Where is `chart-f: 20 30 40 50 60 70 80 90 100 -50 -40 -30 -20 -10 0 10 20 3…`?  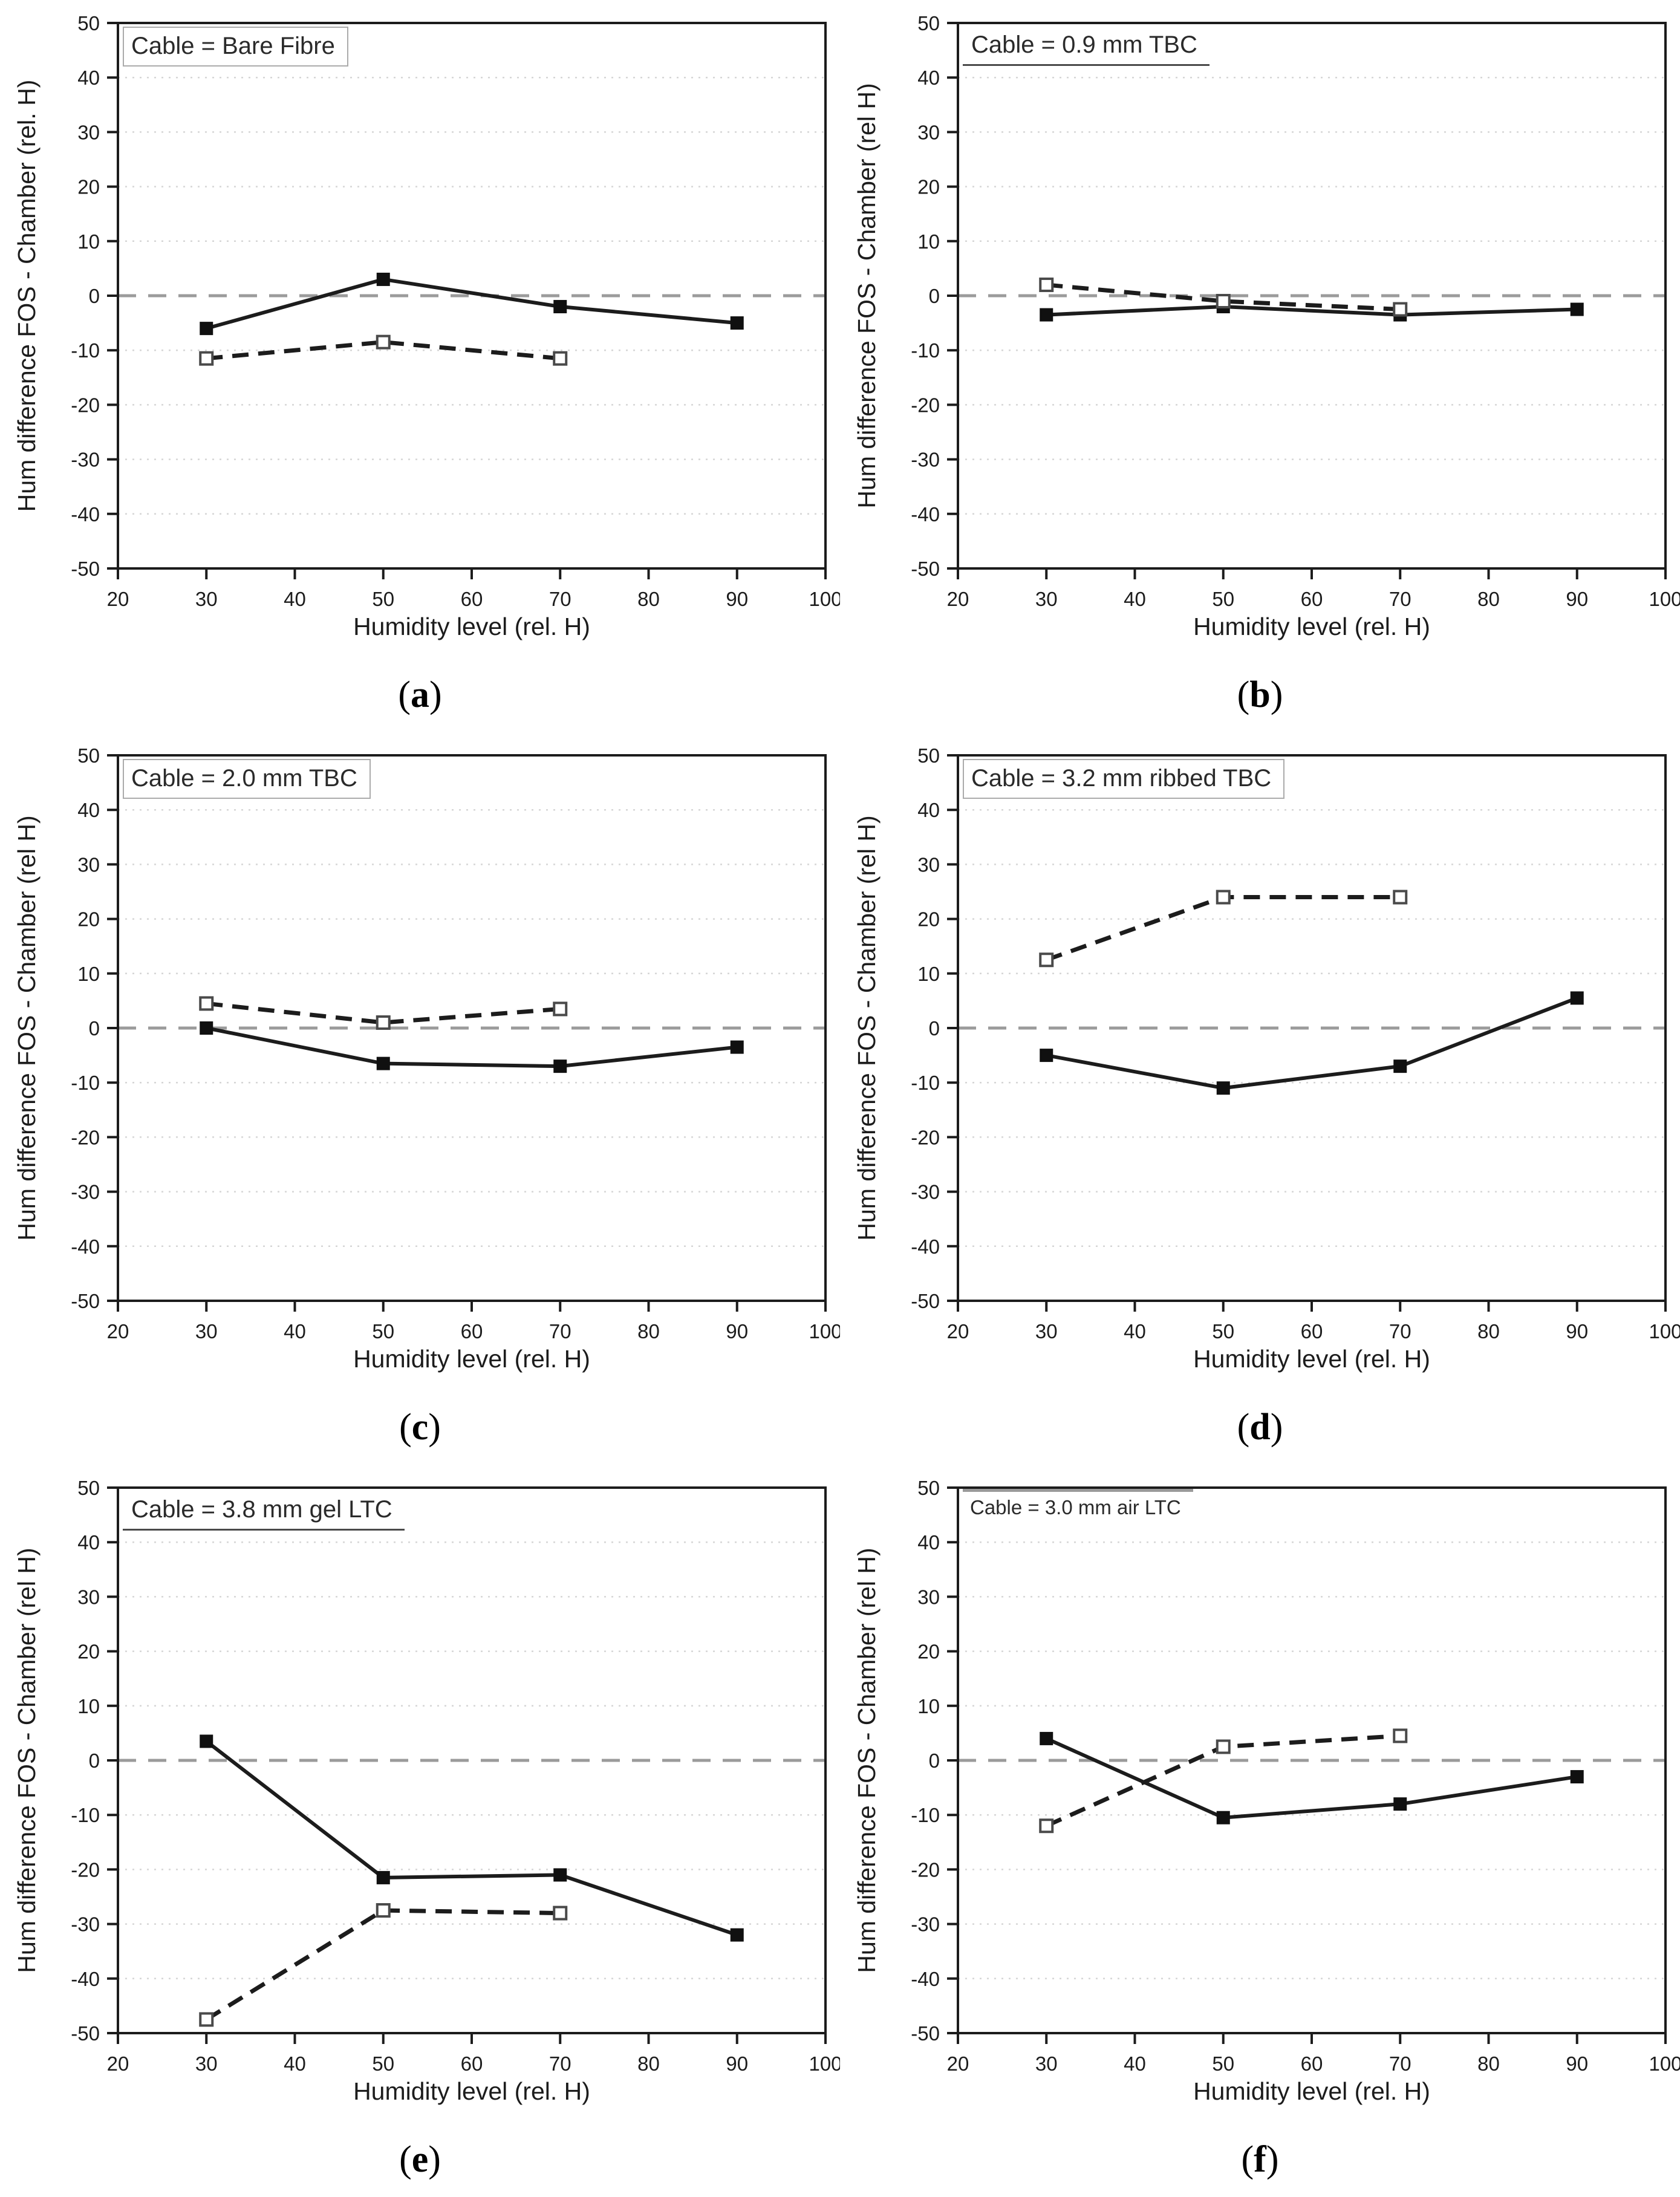
chart-f: 20 30 40 50 60 70 80 90 100 -50 -40 -30 -20 -10 0 10 20 3… is located at coordinates (1266, 1791).